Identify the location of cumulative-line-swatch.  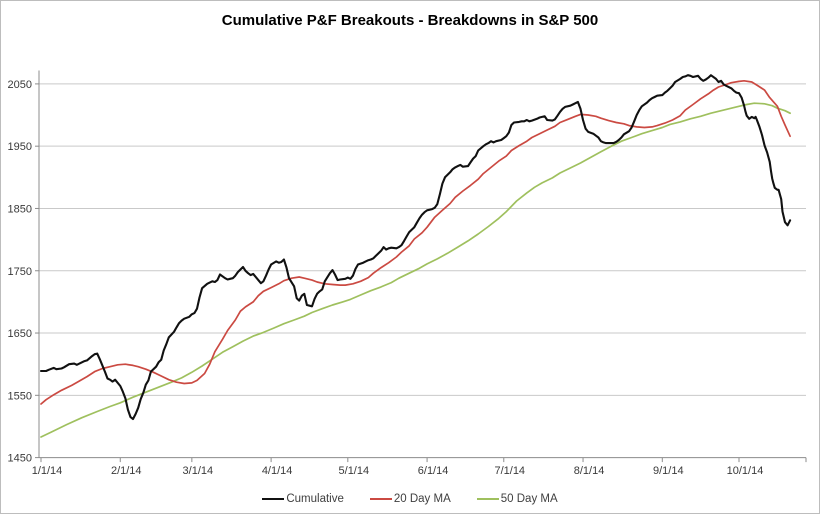
(273, 499).